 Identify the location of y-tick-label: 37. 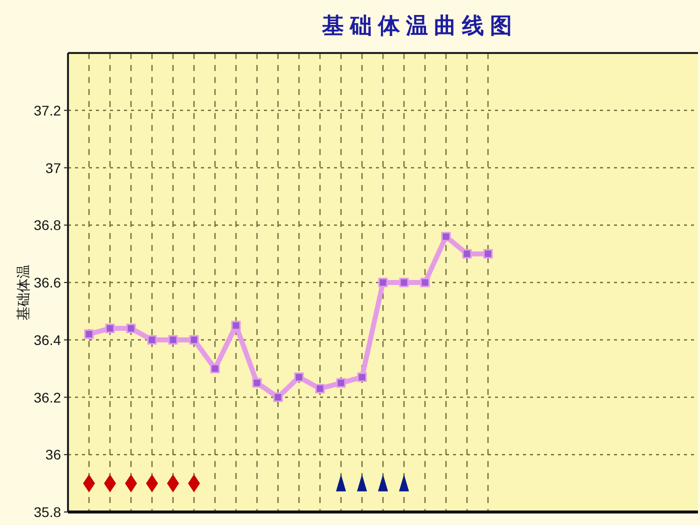
(53, 168).